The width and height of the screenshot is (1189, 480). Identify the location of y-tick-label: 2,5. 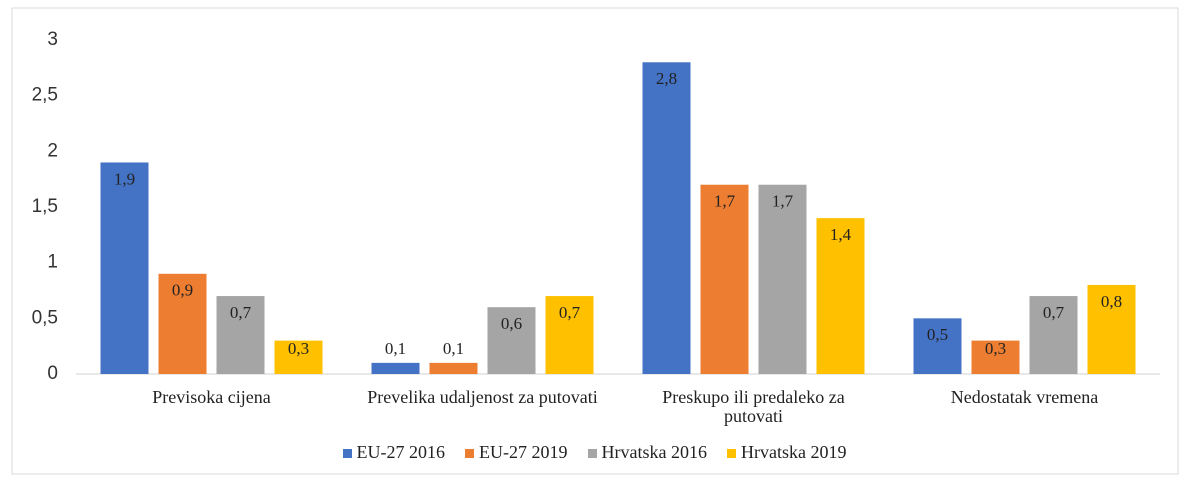
(45, 95).